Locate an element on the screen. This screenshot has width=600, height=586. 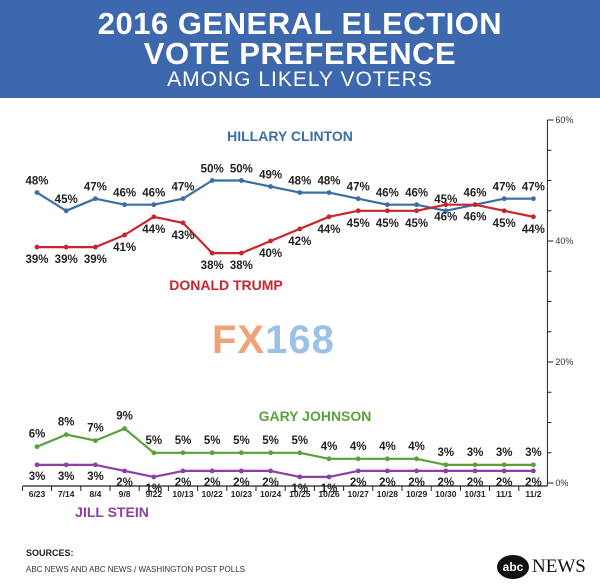
data-label: 38% is located at coordinates (212, 266).